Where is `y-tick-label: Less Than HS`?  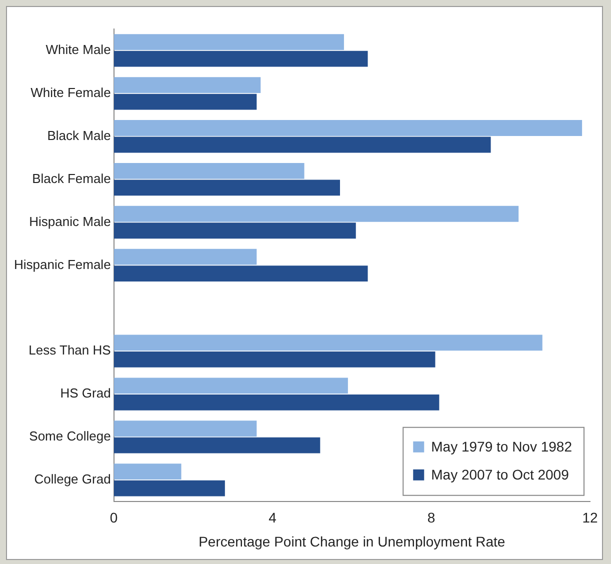 y-tick-label: Less Than HS is located at coordinates (70, 350).